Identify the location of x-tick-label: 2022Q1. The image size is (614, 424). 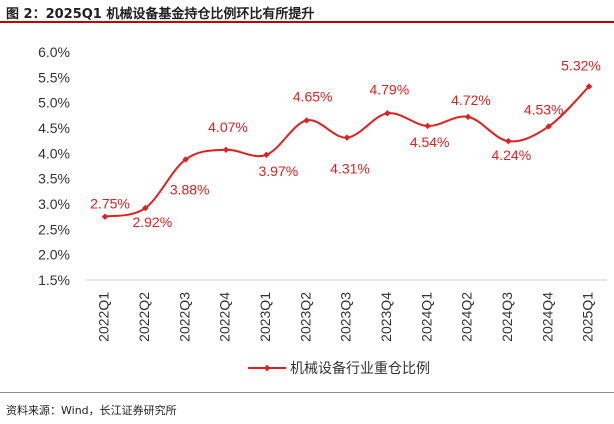
(104, 317).